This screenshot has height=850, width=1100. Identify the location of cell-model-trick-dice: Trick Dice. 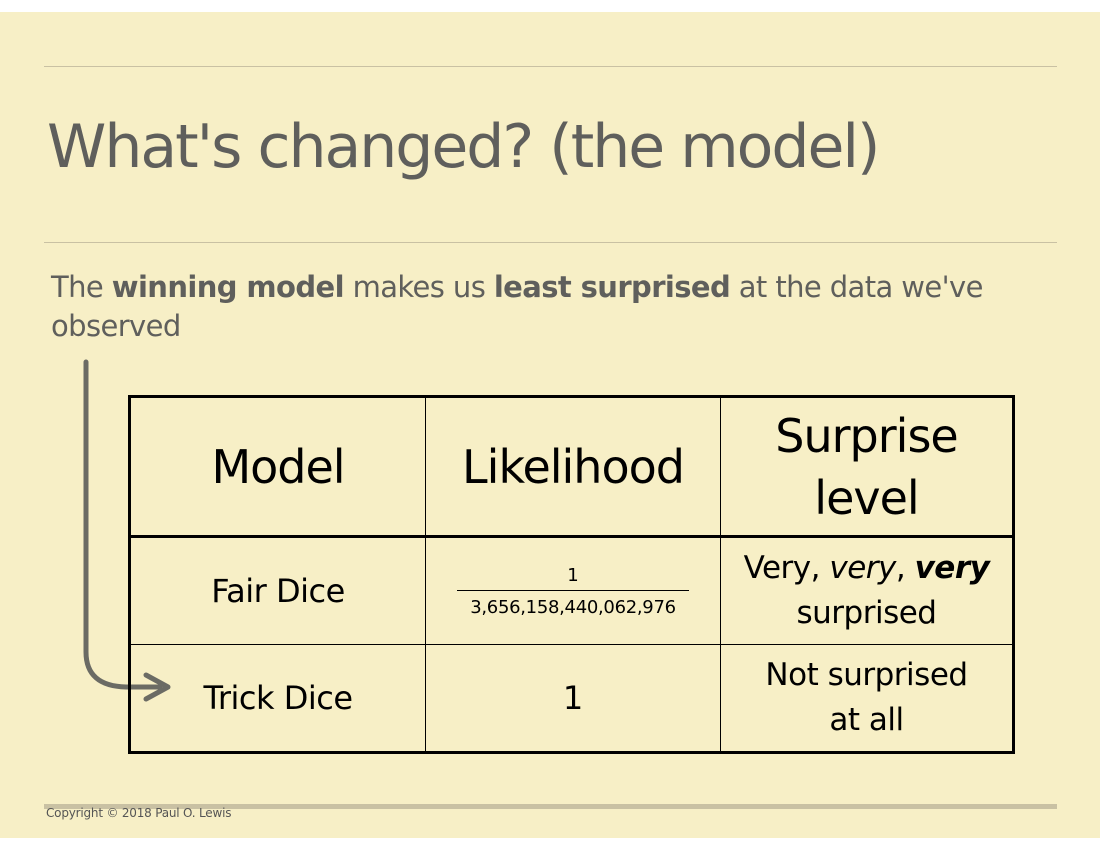
(277, 698).